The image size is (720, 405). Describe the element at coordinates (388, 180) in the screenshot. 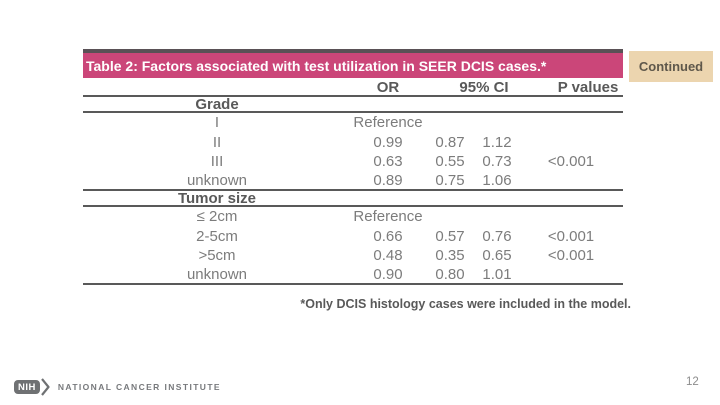

I see `cell-or: 0.89` at that location.